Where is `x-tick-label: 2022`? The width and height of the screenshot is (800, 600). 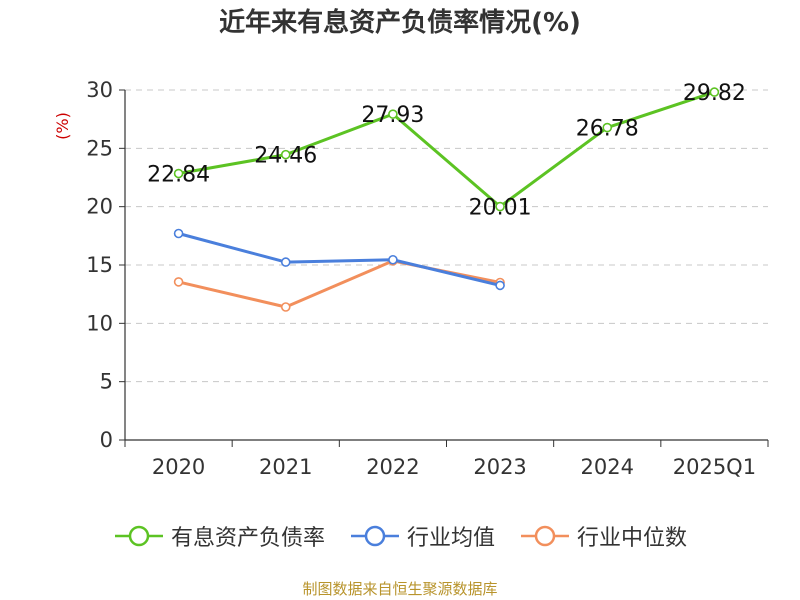 x-tick-label: 2022 is located at coordinates (392, 467).